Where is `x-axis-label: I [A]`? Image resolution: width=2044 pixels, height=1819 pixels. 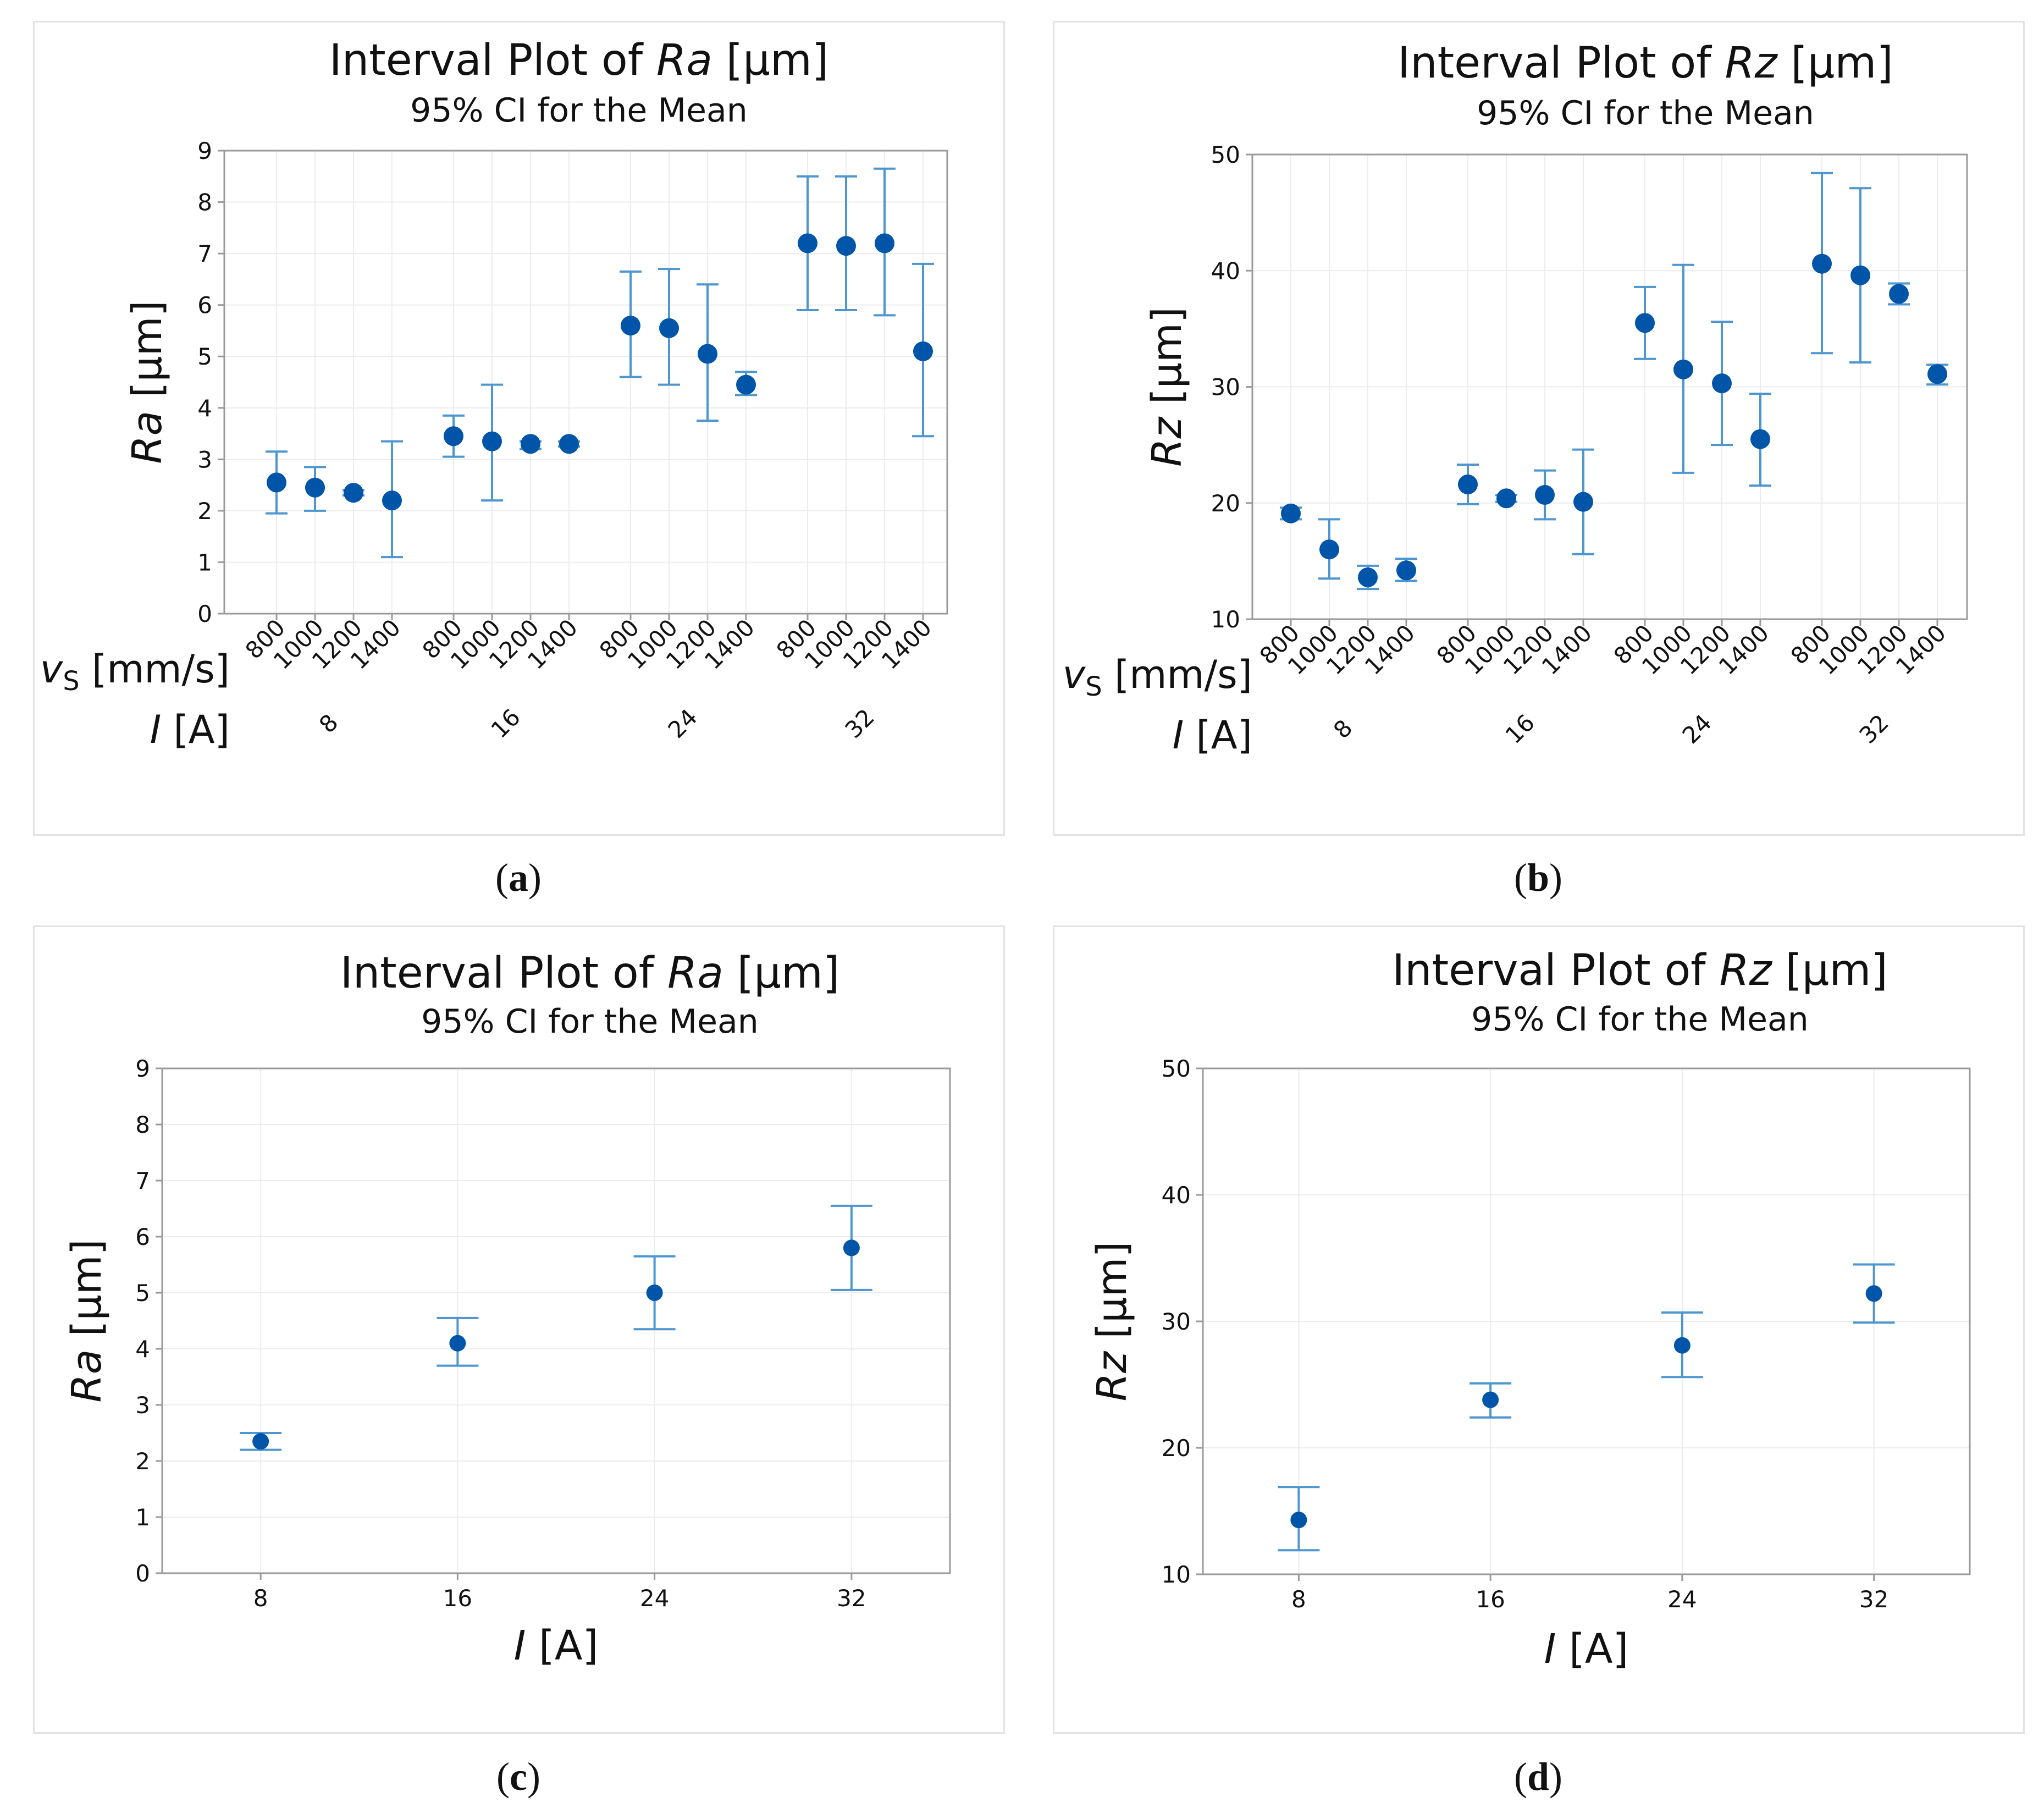
x-axis-label: I [A] is located at coordinates (1586, 1649).